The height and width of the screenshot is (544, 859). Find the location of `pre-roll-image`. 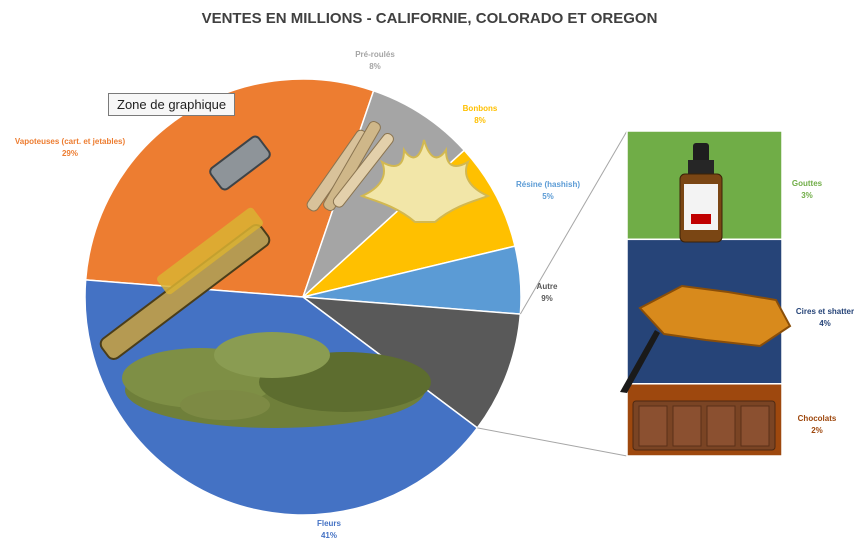

pre-roll-image is located at coordinates (350, 166).